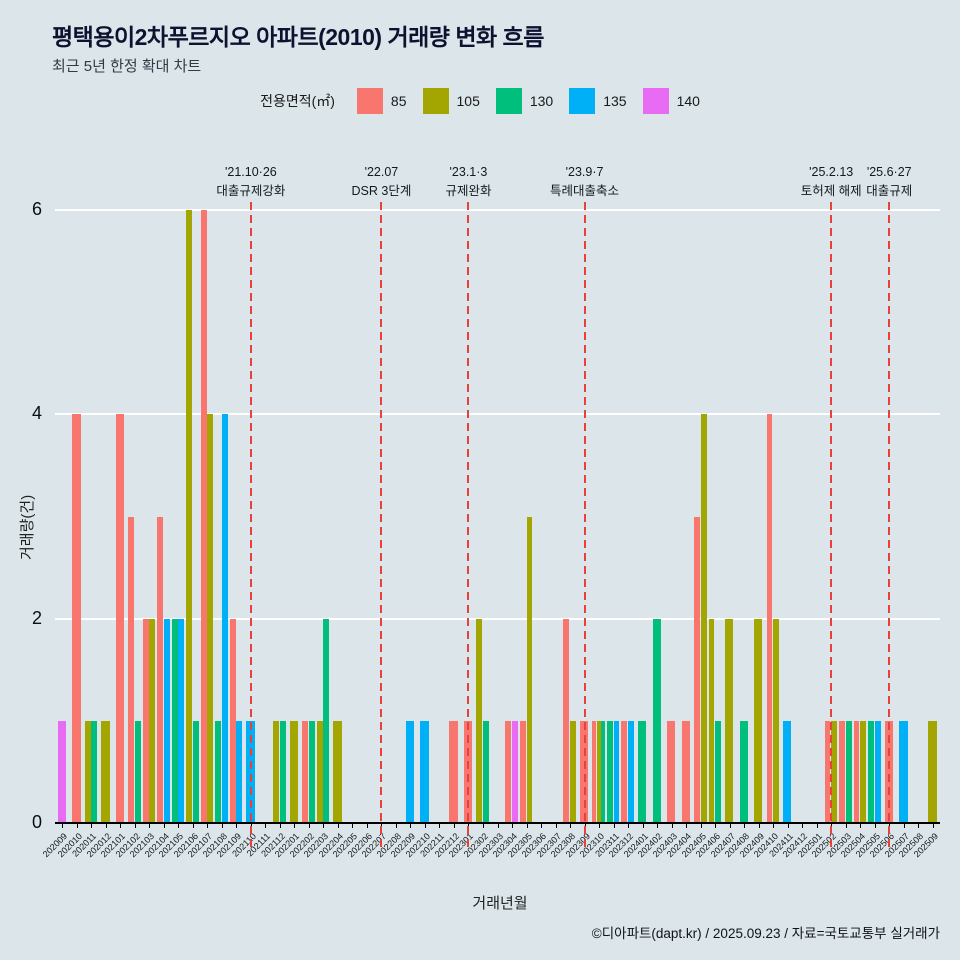 The image size is (960, 960). Describe the element at coordinates (497, 414) in the screenshot. I see `gridline-y4` at that location.